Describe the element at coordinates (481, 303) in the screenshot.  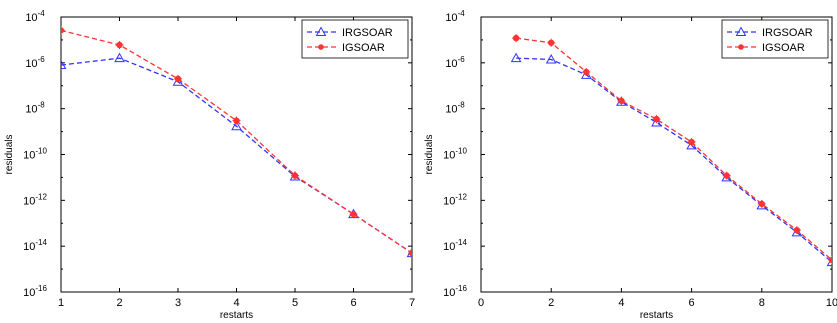
I see `x-tick-label: 0` at that location.